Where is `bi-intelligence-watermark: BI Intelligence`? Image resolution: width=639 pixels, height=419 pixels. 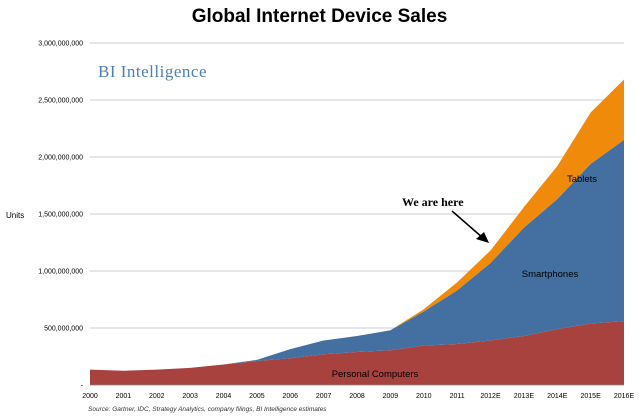 bi-intelligence-watermark: BI Intelligence is located at coordinates (152, 71).